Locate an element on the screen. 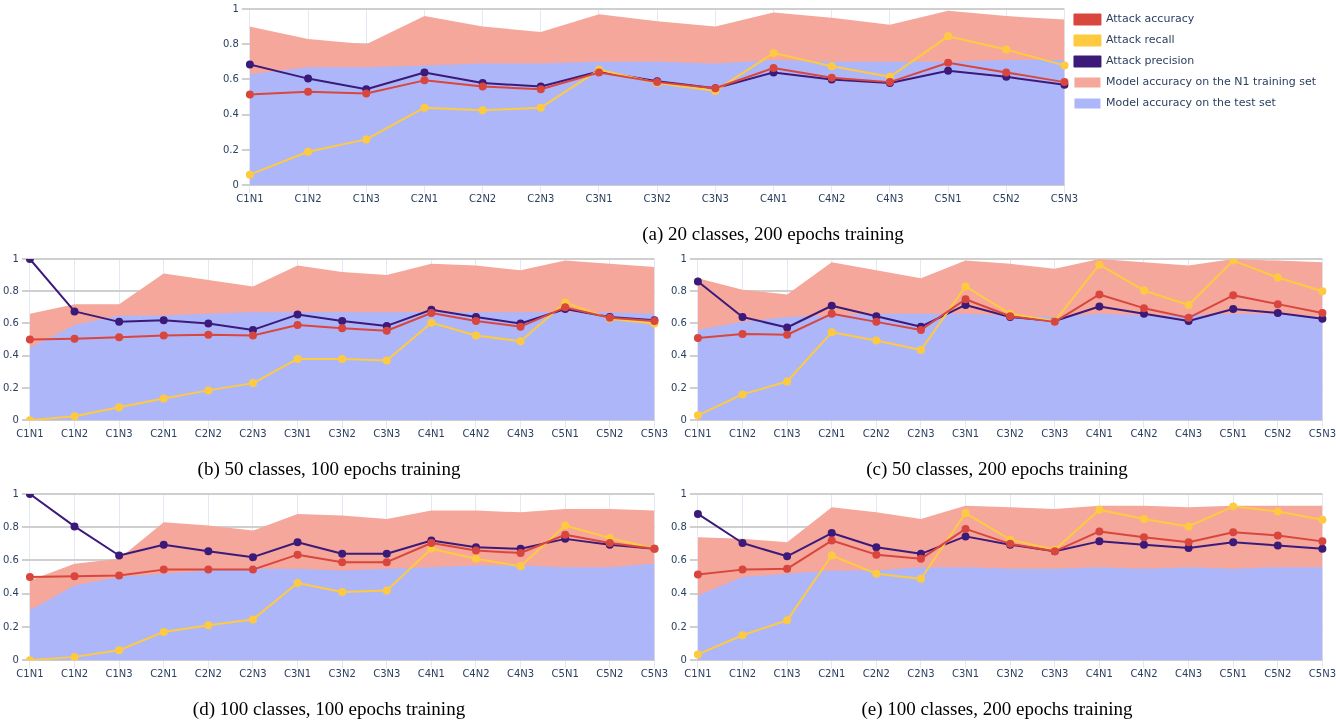 Image resolution: width=1336 pixels, height=725 pixels. text: (d) 100 classes, 100 epochs training is located at coordinates (329, 708).